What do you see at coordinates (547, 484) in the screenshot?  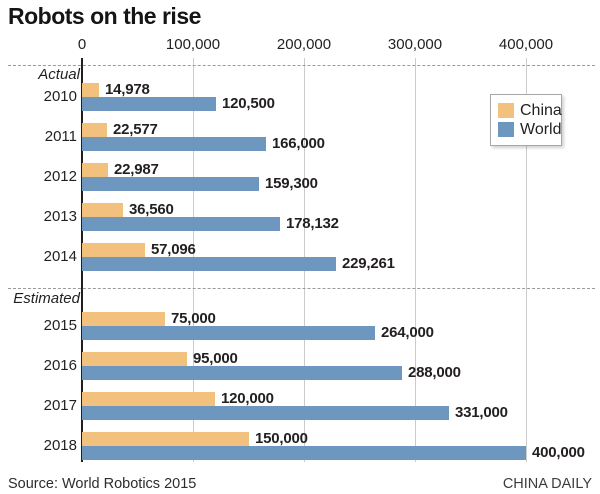 I see `credit-note: CHINA DAILY` at bounding box center [547, 484].